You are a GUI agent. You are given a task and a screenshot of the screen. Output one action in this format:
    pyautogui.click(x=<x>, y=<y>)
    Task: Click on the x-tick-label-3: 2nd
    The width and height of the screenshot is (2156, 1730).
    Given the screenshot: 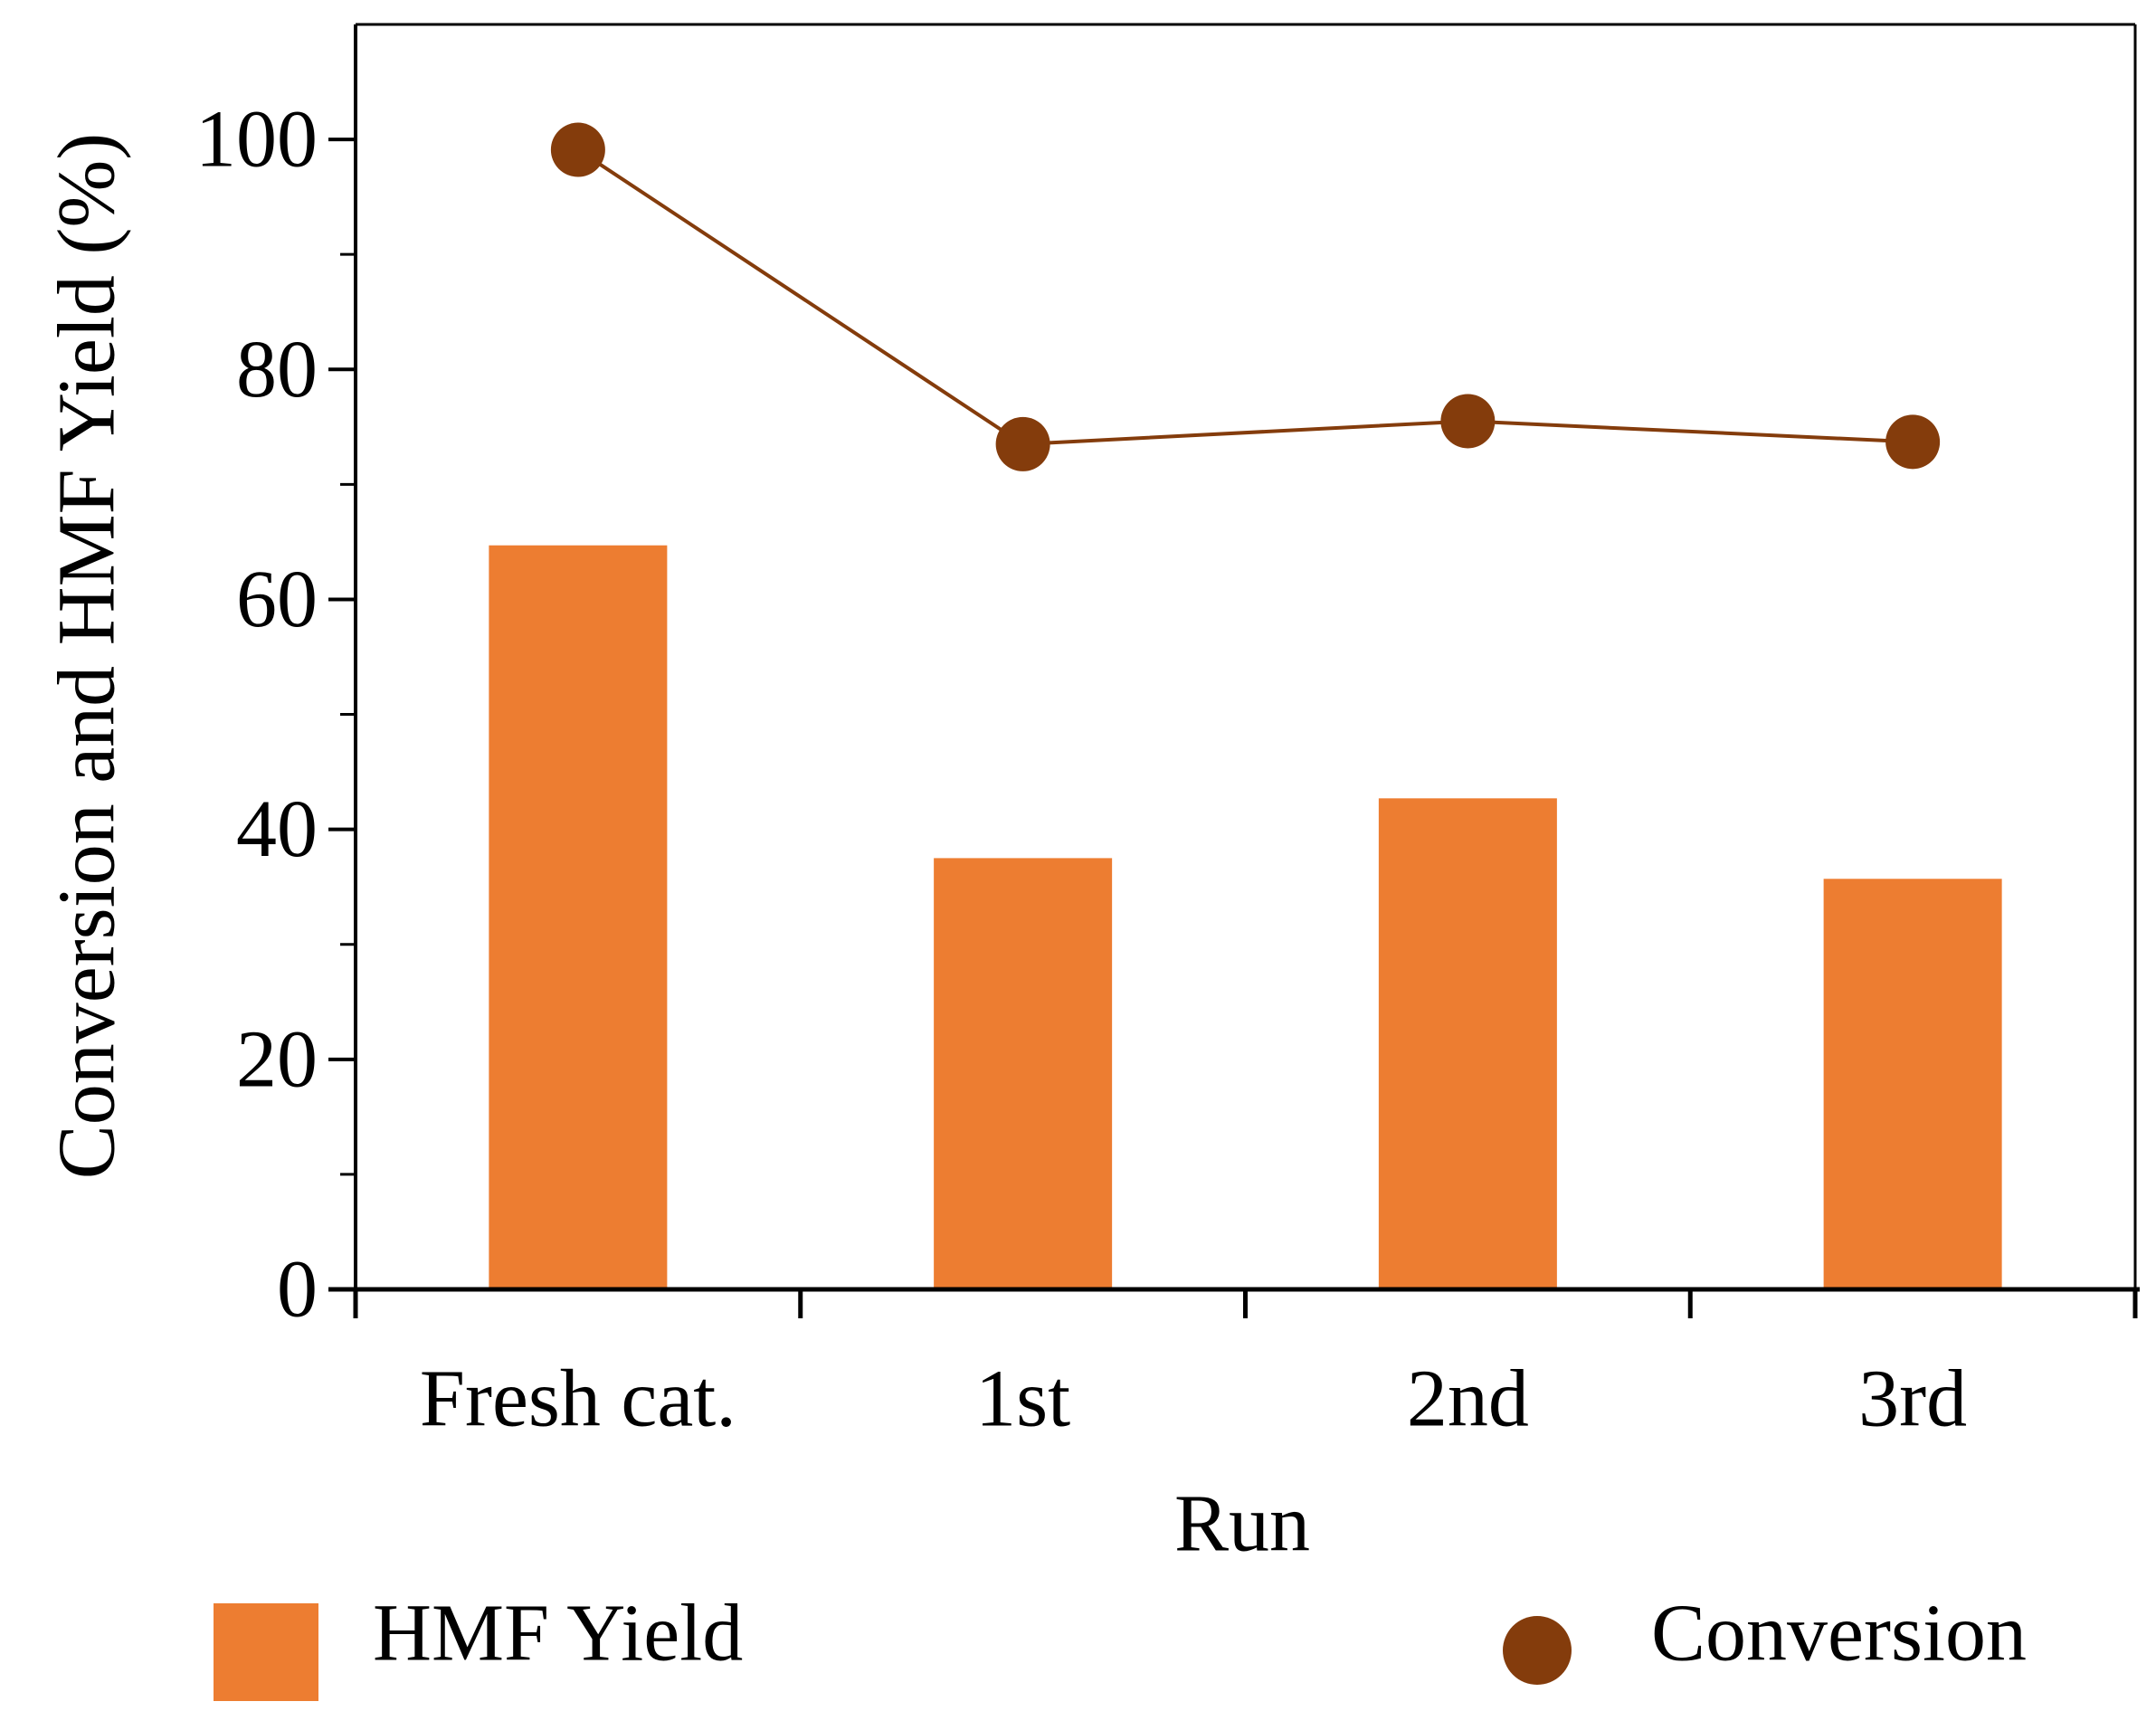 What is the action you would take?
    pyautogui.click(x=1468, y=1399)
    